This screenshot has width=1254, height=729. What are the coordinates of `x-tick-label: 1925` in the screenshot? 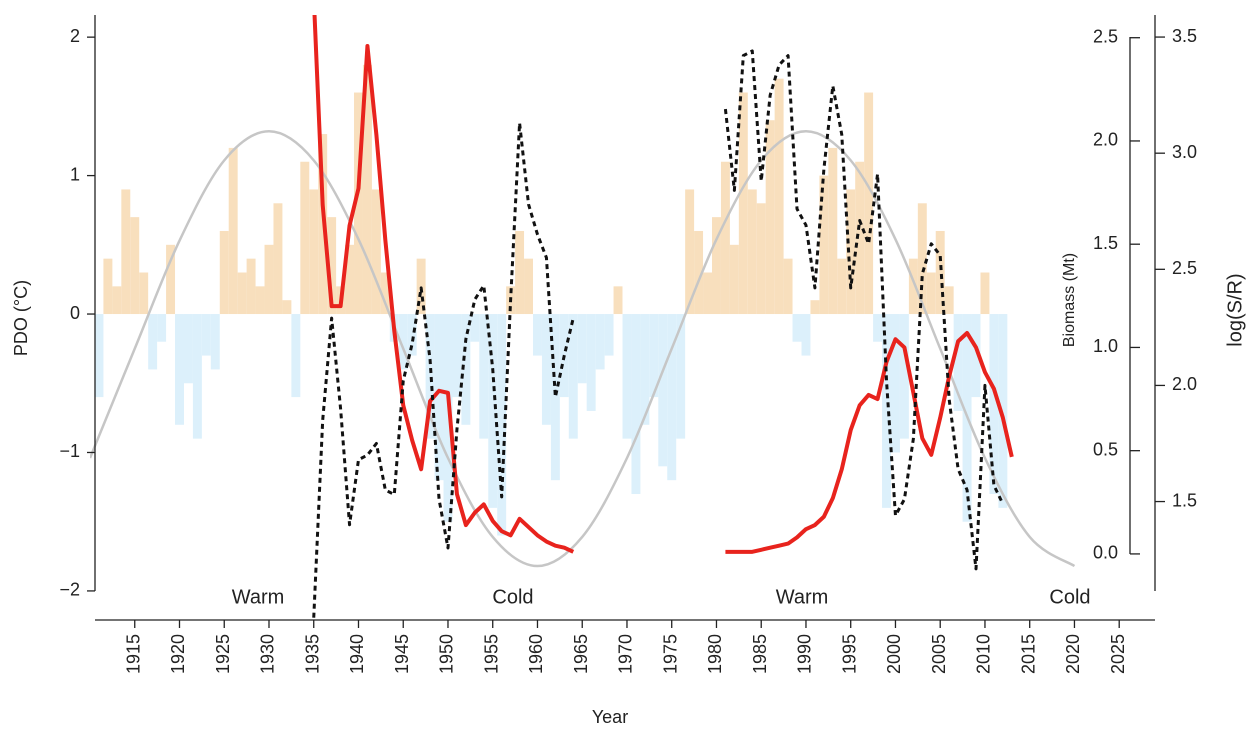 It's located at (223, 654).